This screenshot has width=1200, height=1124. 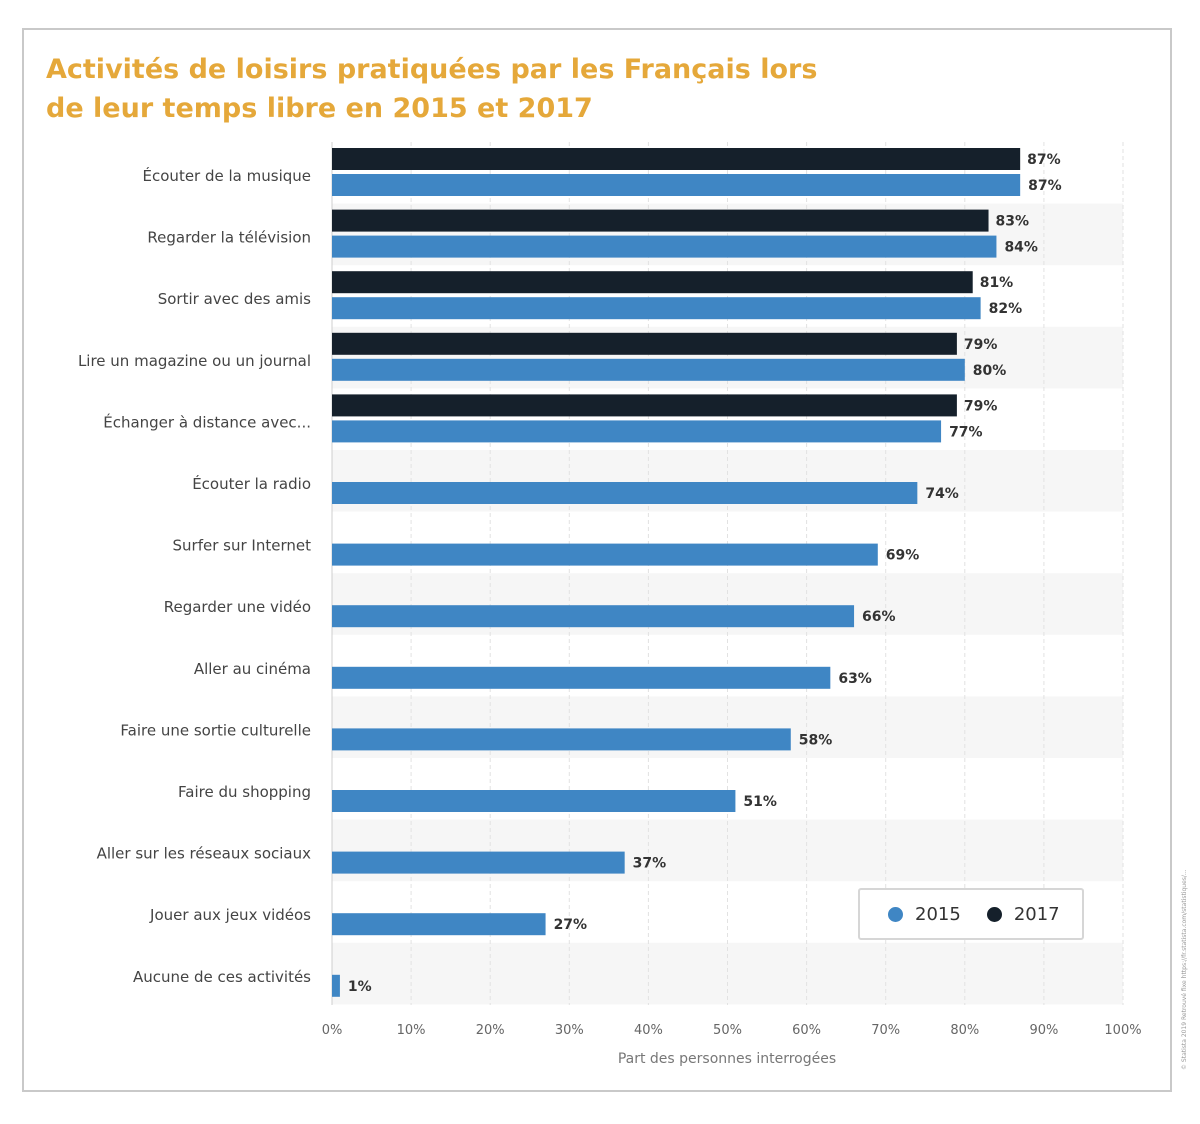 What do you see at coordinates (971, 914) in the screenshot?
I see `legend: 2015 2017` at bounding box center [971, 914].